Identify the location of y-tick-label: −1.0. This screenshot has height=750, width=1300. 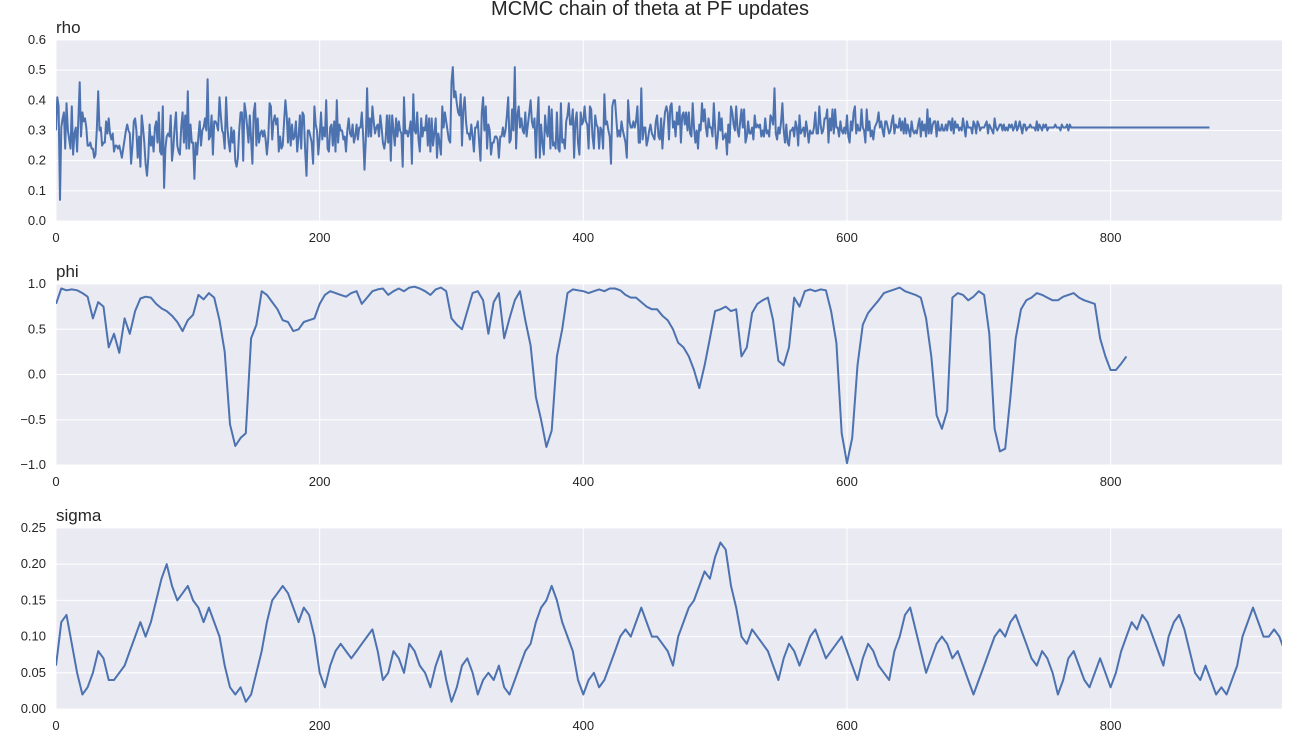
(33, 464).